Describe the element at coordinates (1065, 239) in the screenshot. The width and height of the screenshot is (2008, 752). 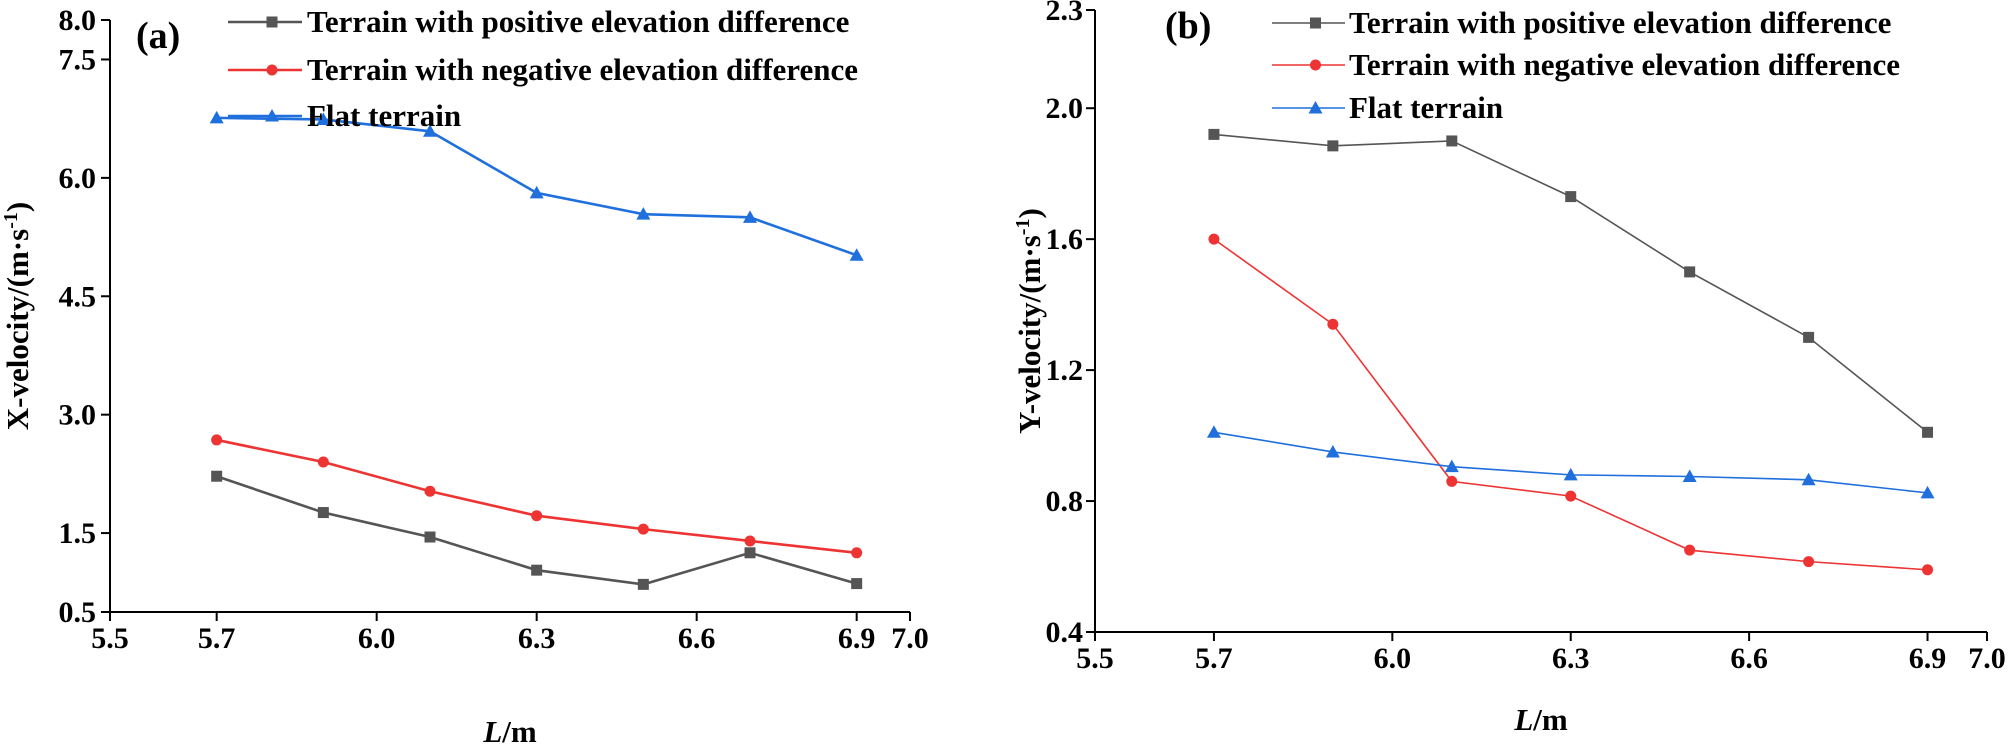
I see `y-tick-label: 1.6` at that location.